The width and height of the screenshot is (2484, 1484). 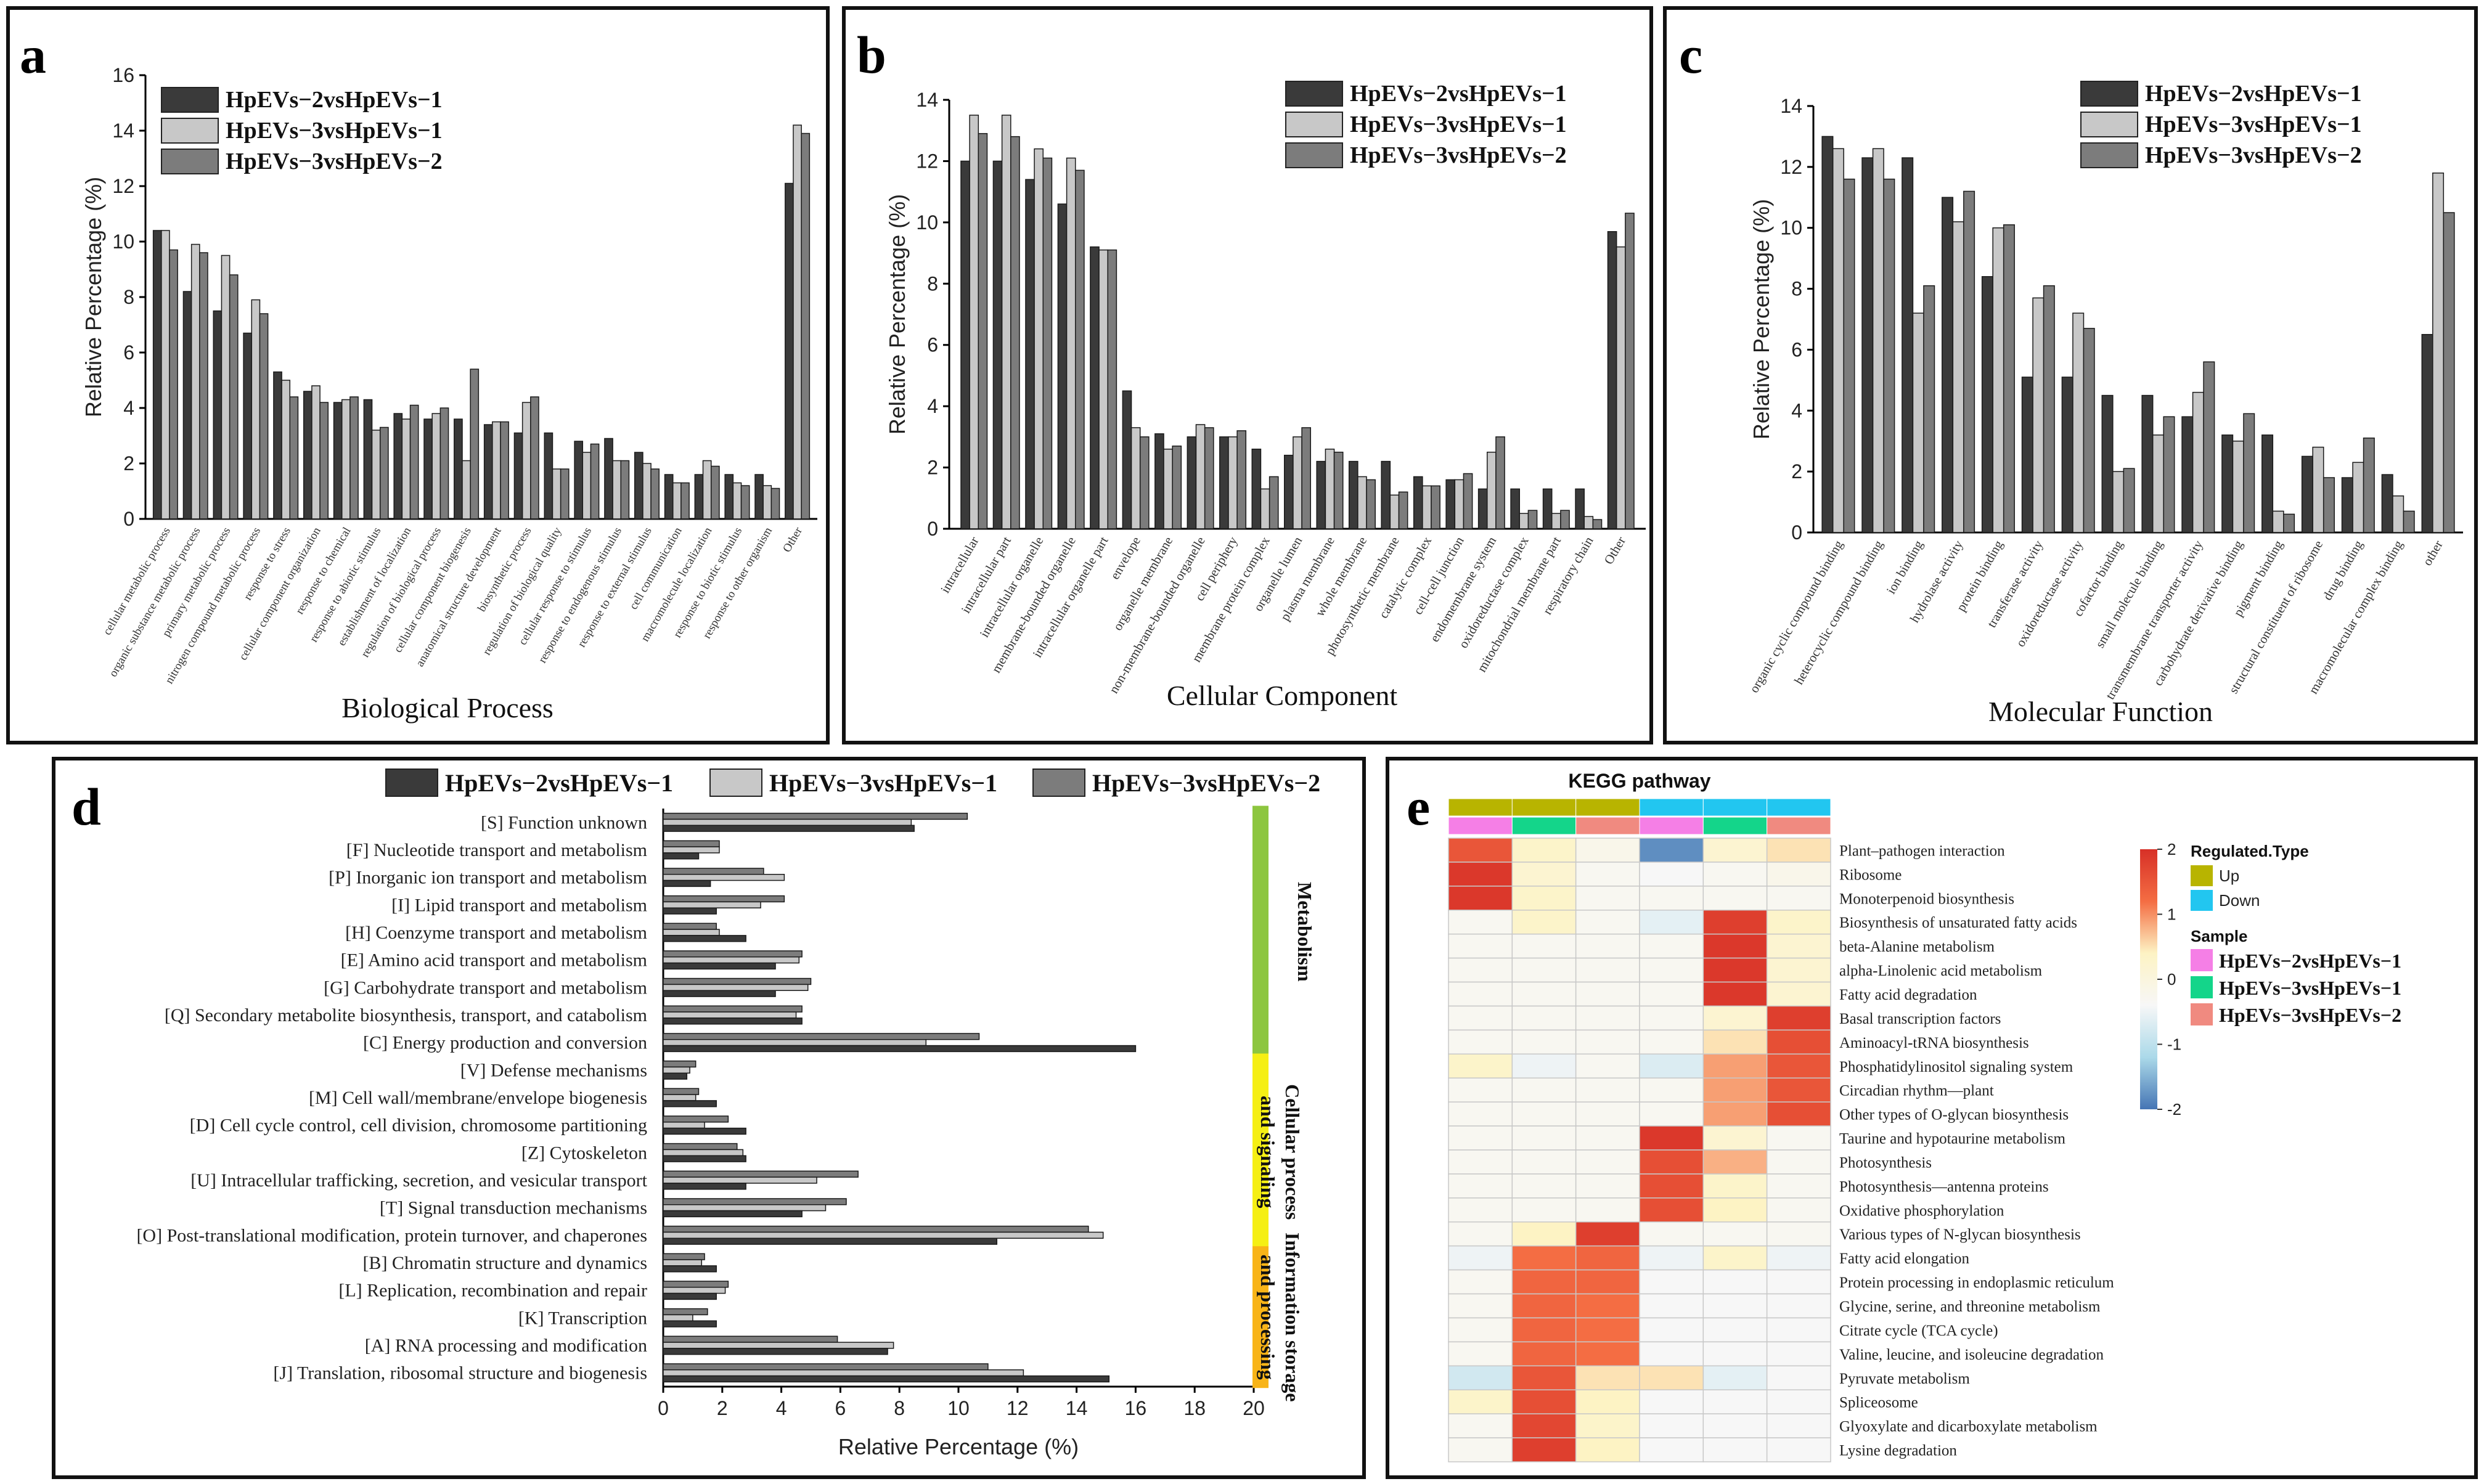 I want to click on heatmap-row-label: Photosynthesis, so click(x=1885, y=1162).